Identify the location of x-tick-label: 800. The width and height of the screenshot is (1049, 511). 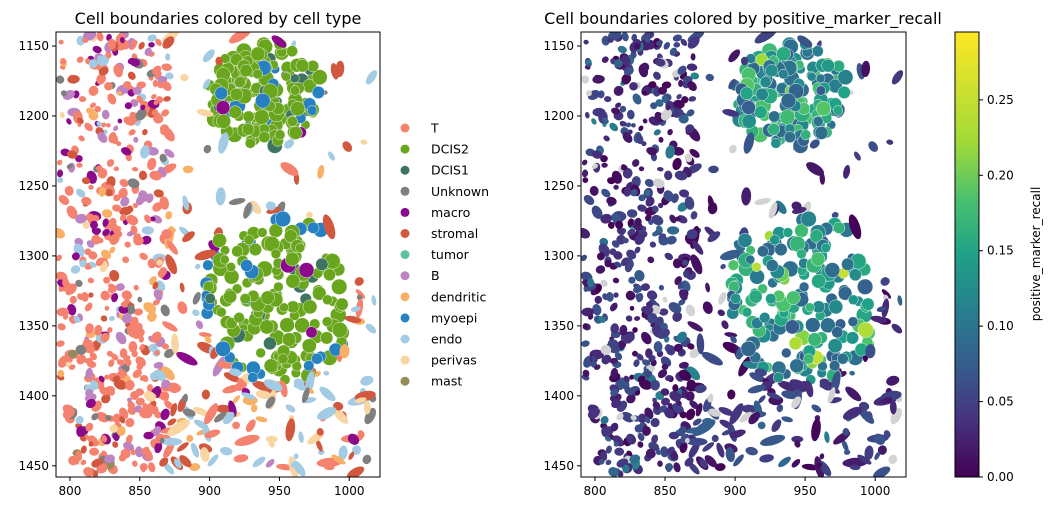
(595, 491).